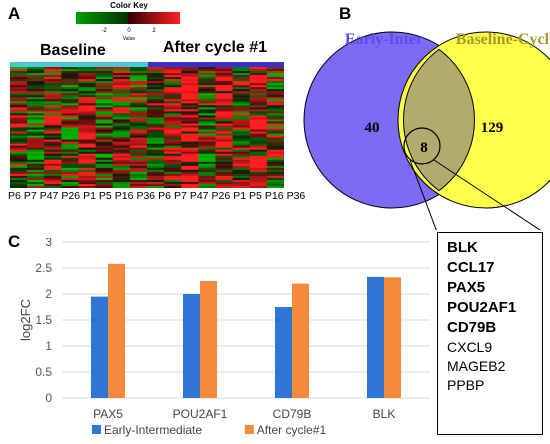 Image resolution: width=550 pixels, height=444 pixels. What do you see at coordinates (384, 39) in the screenshot?
I see `venn-left-label: Early-Inter` at bounding box center [384, 39].